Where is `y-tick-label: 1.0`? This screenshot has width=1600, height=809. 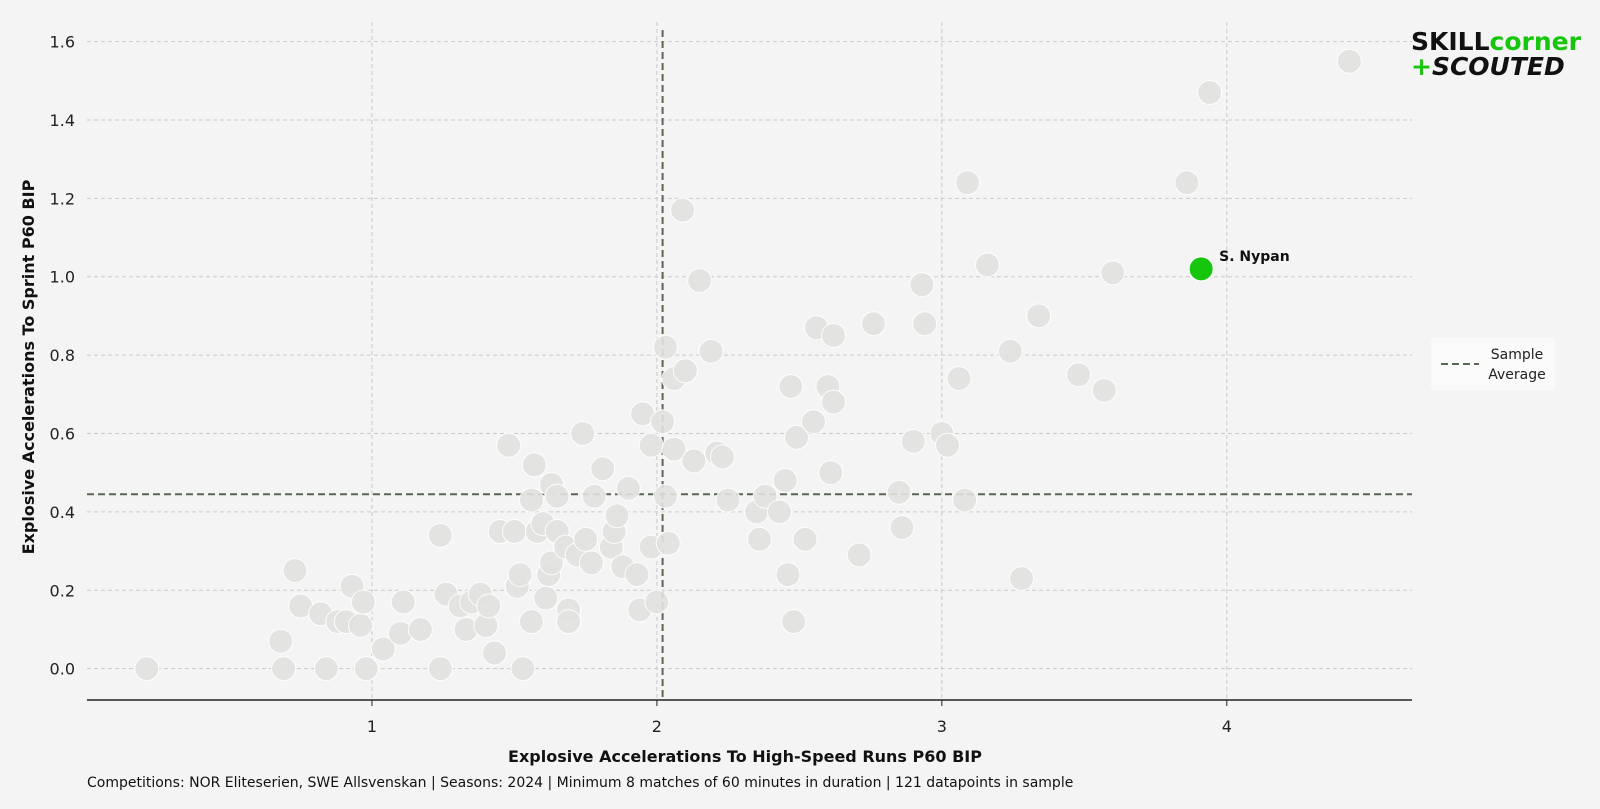
y-tick-label: 1.0 is located at coordinates (62, 277).